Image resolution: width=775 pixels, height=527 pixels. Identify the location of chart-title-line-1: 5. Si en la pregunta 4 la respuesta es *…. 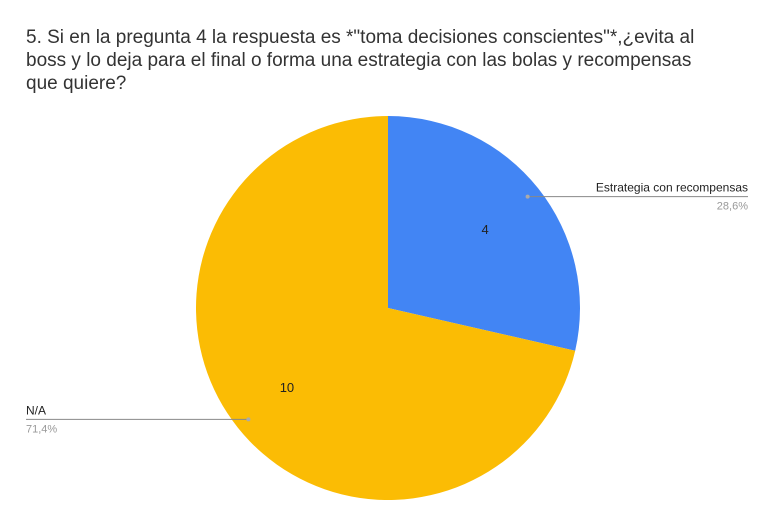
(360, 37).